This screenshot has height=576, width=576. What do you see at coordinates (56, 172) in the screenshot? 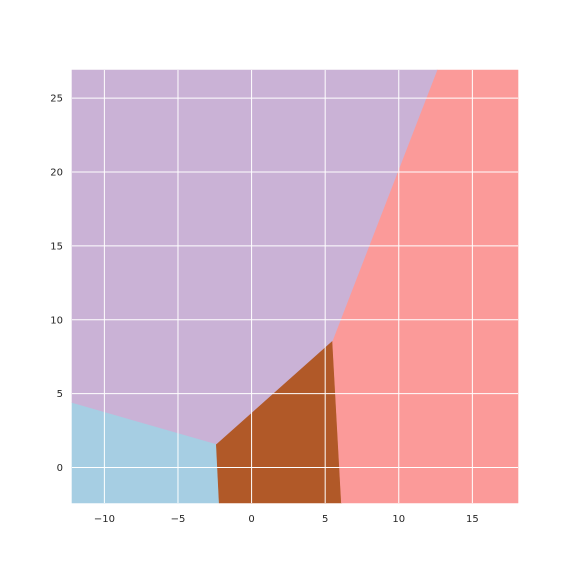
I see `y-tick-label: 20` at bounding box center [56, 172].